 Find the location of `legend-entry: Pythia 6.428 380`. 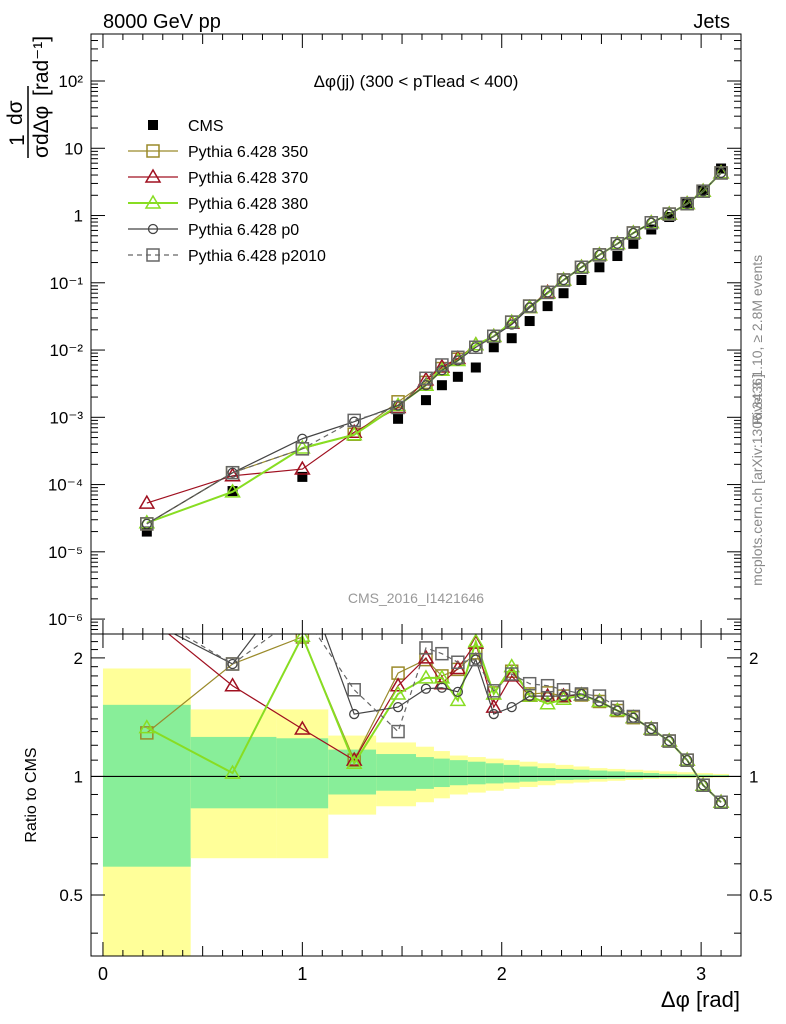

legend-entry: Pythia 6.428 380 is located at coordinates (218, 203).